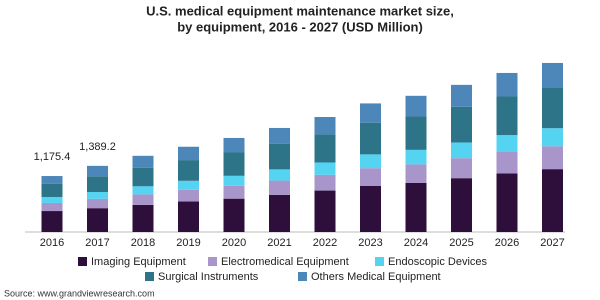 This screenshot has height=300, width=600. I want to click on legend-label: Surgical Instruments, so click(208, 277).